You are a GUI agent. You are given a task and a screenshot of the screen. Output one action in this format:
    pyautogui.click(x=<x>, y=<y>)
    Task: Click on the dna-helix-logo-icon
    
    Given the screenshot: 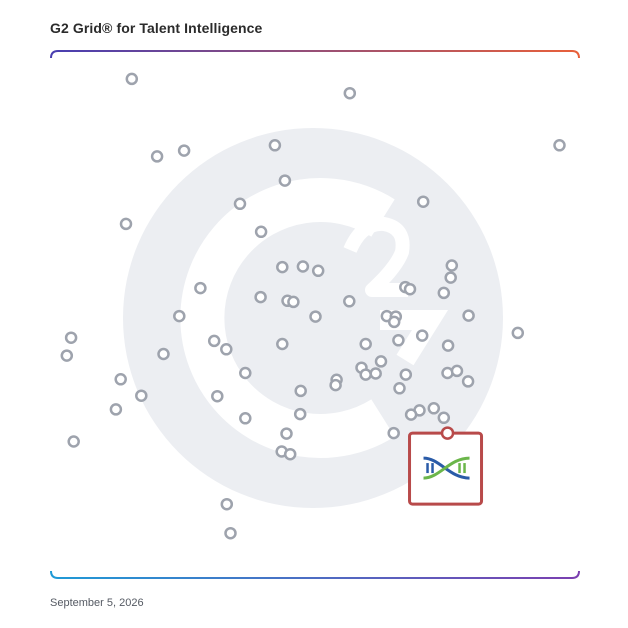 What is the action you would take?
    pyautogui.click(x=446, y=468)
    